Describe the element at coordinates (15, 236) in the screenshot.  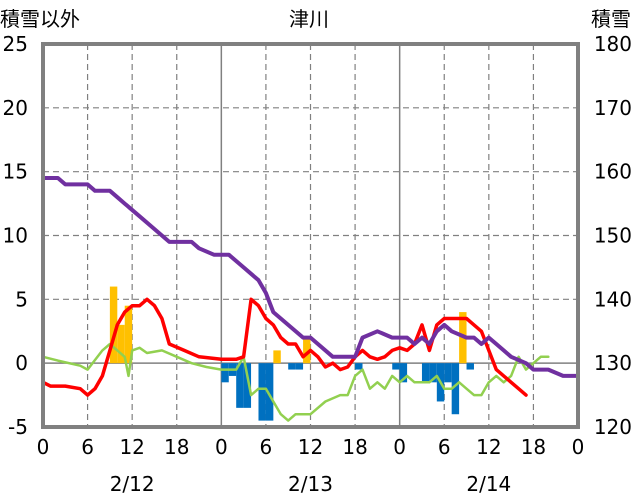
I see `left-tick-label: 10` at that location.